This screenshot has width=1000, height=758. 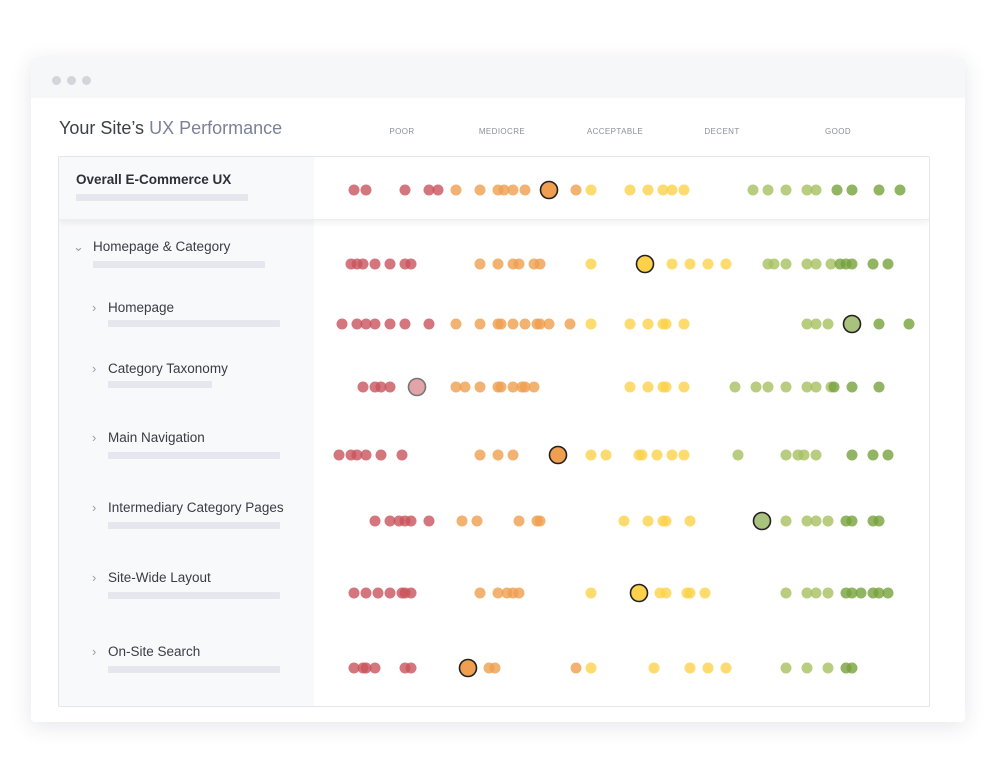 I want to click on row-label: Main Navigation, so click(x=156, y=437).